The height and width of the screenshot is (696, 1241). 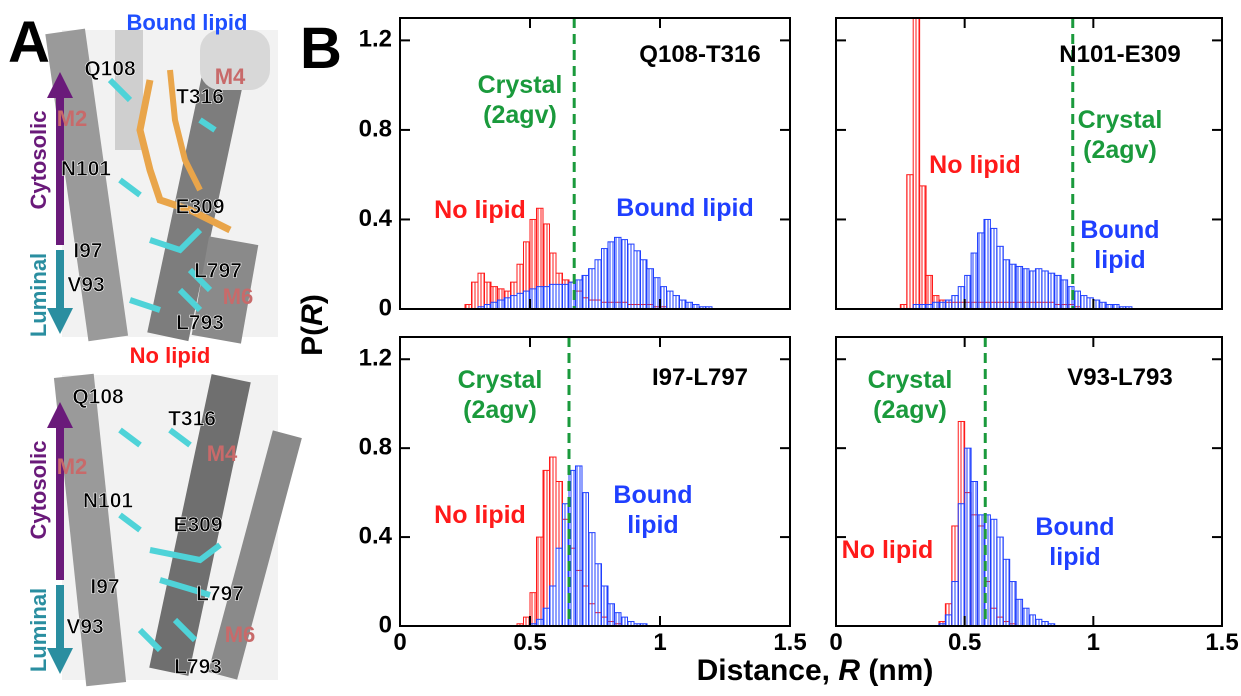 I want to click on x-axis-title-part: Distance,, so click(x=768, y=670).